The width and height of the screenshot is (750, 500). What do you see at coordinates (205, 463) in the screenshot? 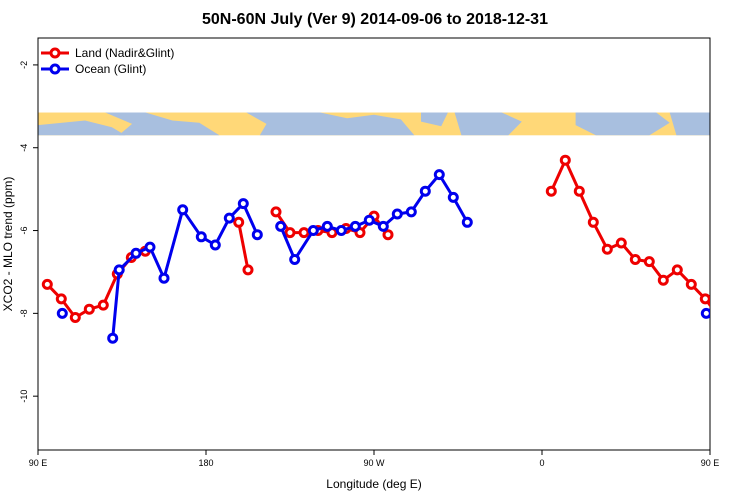
I see `x-tick-label: 180` at bounding box center [205, 463].